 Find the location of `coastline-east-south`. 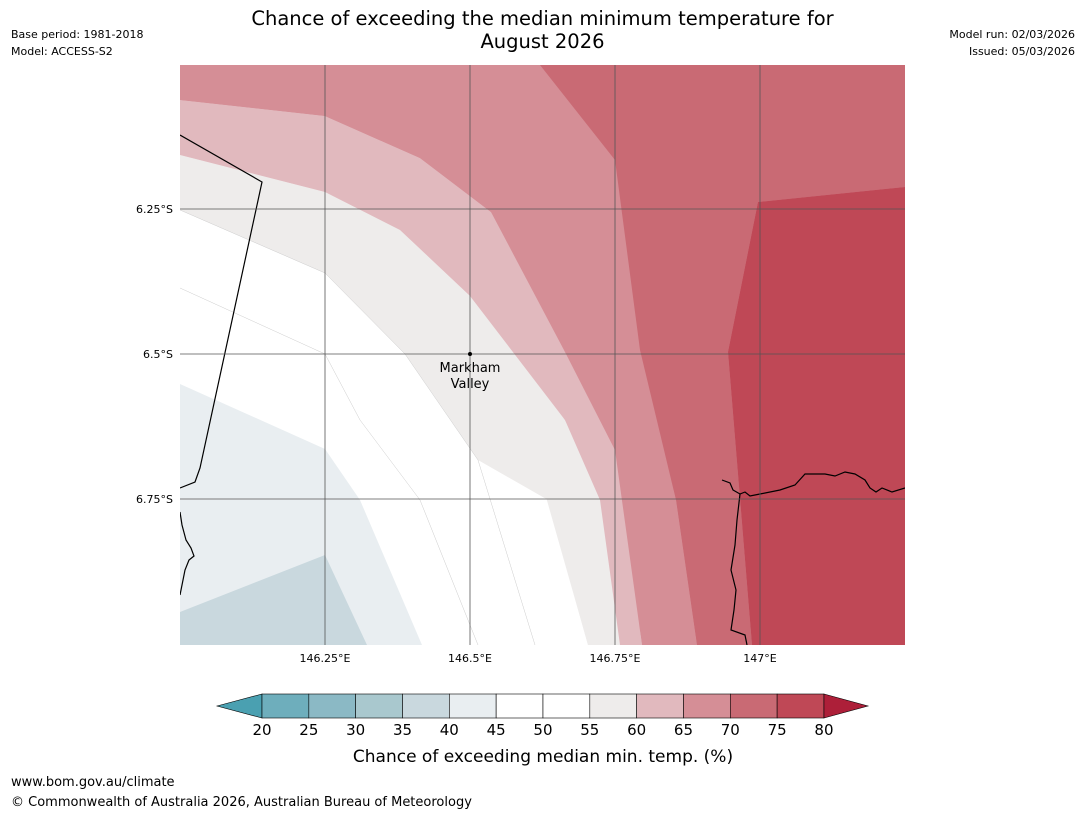

coastline-east-south is located at coordinates (739, 569).